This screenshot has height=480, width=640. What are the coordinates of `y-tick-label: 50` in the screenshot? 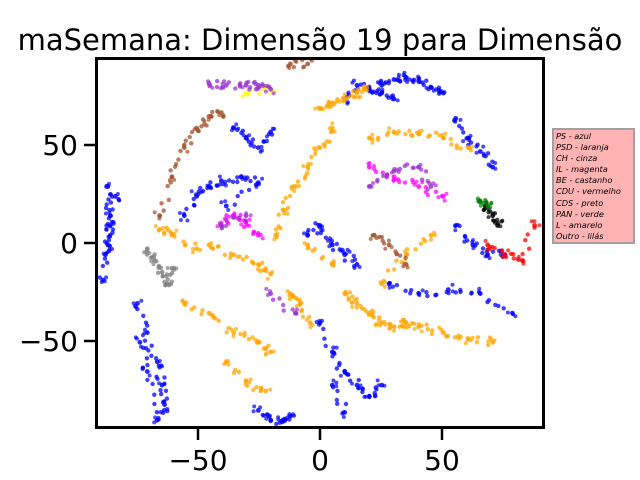 It's located at (60, 145).